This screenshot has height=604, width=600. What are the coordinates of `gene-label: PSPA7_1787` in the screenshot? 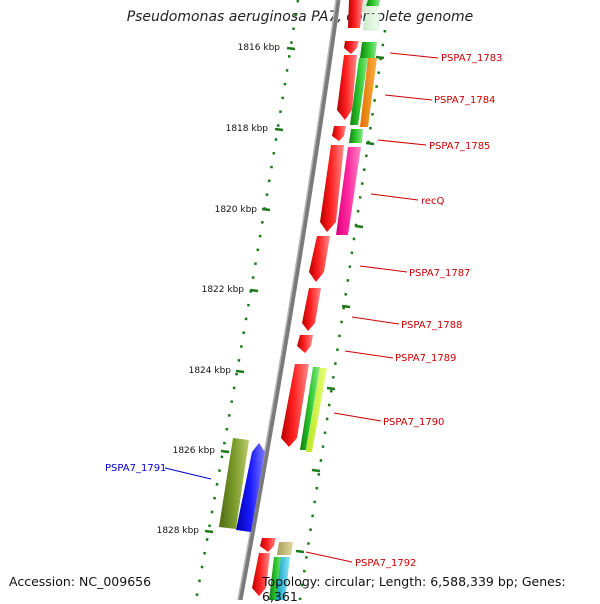 It's located at (439, 273).